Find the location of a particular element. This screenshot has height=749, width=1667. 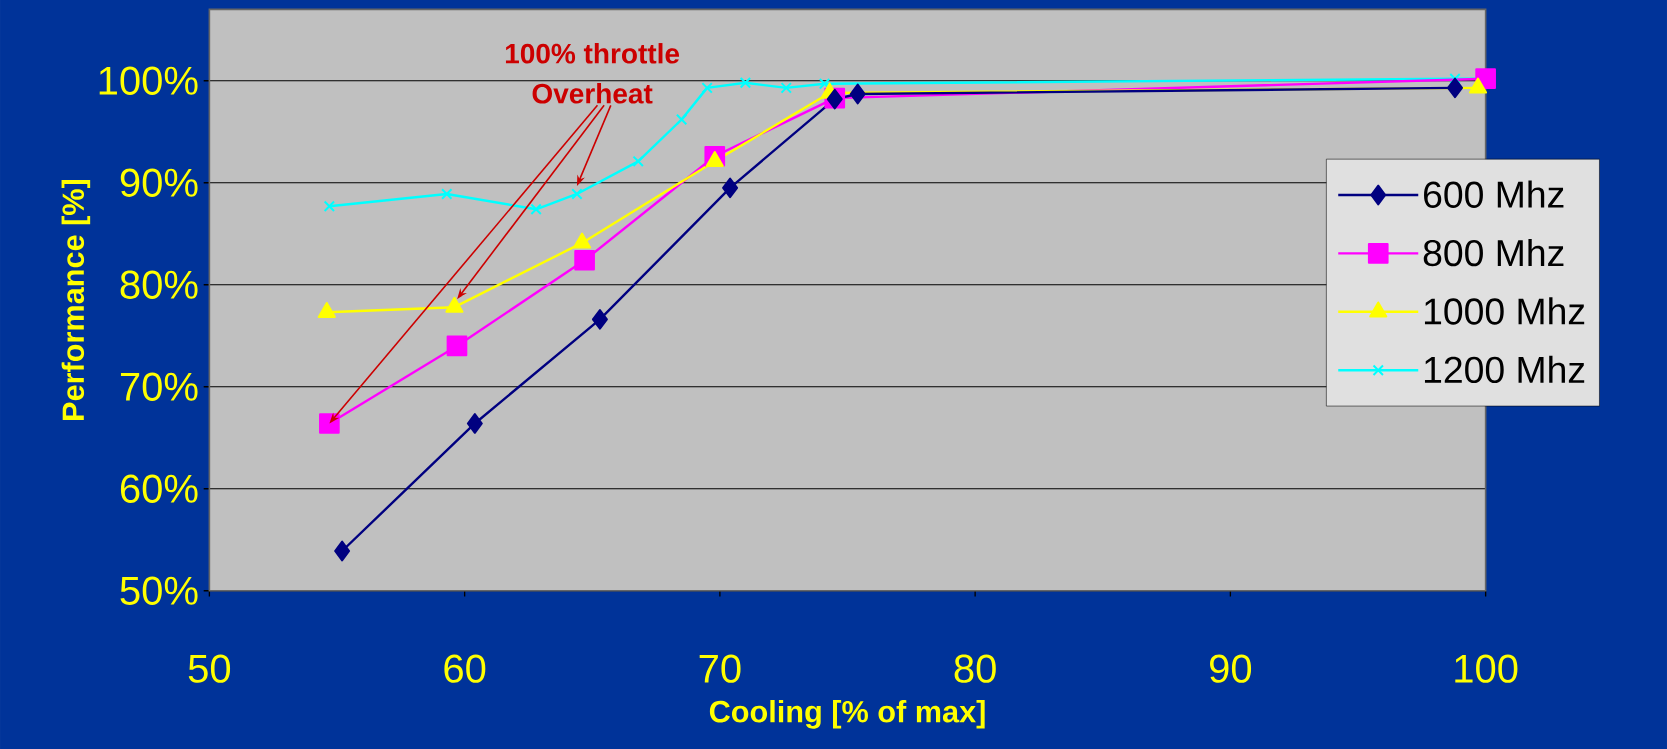

x-tick-label: 100 is located at coordinates (1486, 668).